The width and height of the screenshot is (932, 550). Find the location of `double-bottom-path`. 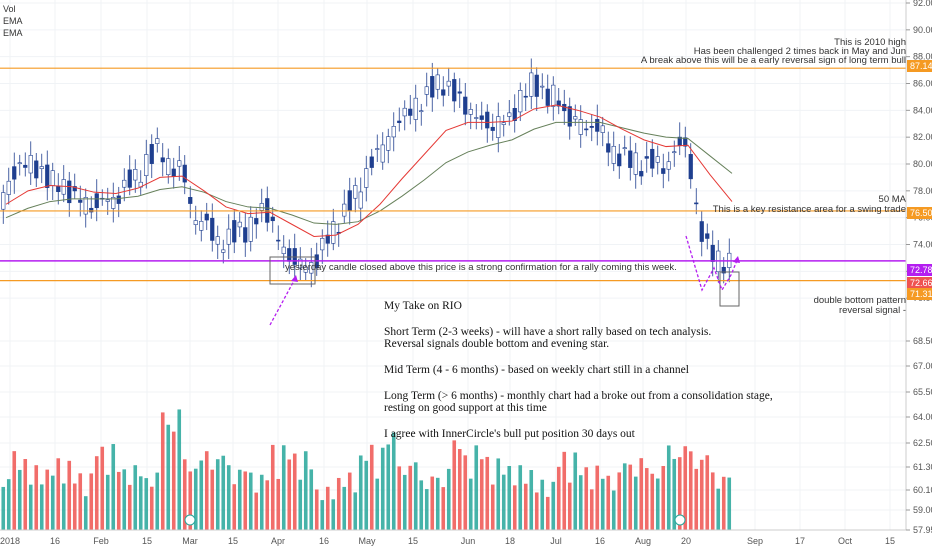

double-bottom-path is located at coordinates (712, 263).